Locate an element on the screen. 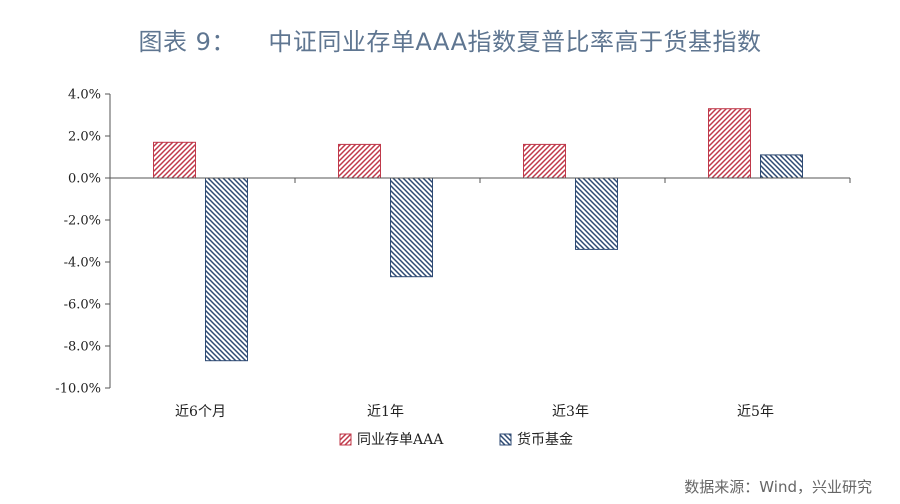  y-tick-label: -6.0% is located at coordinates (82, 305).